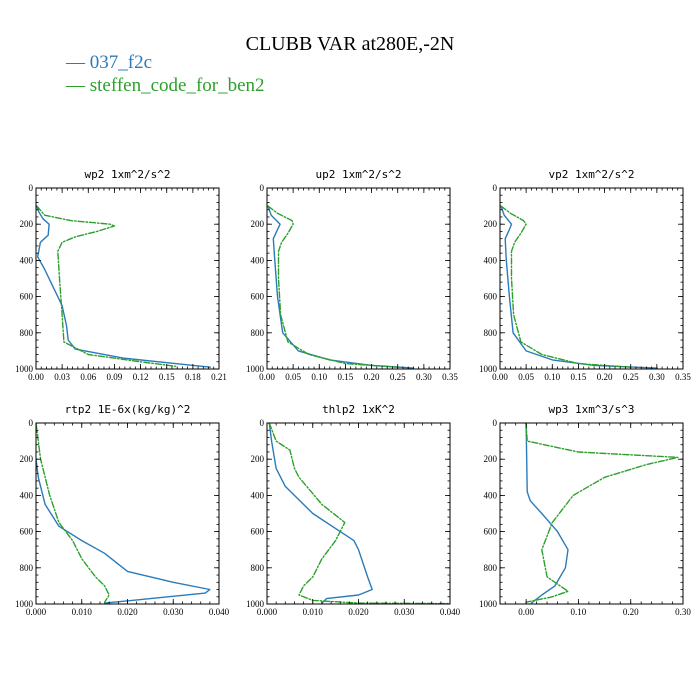  Describe the element at coordinates (591, 409) in the screenshot. I see `panel-title: wp3 1xm^3/s^3` at that location.